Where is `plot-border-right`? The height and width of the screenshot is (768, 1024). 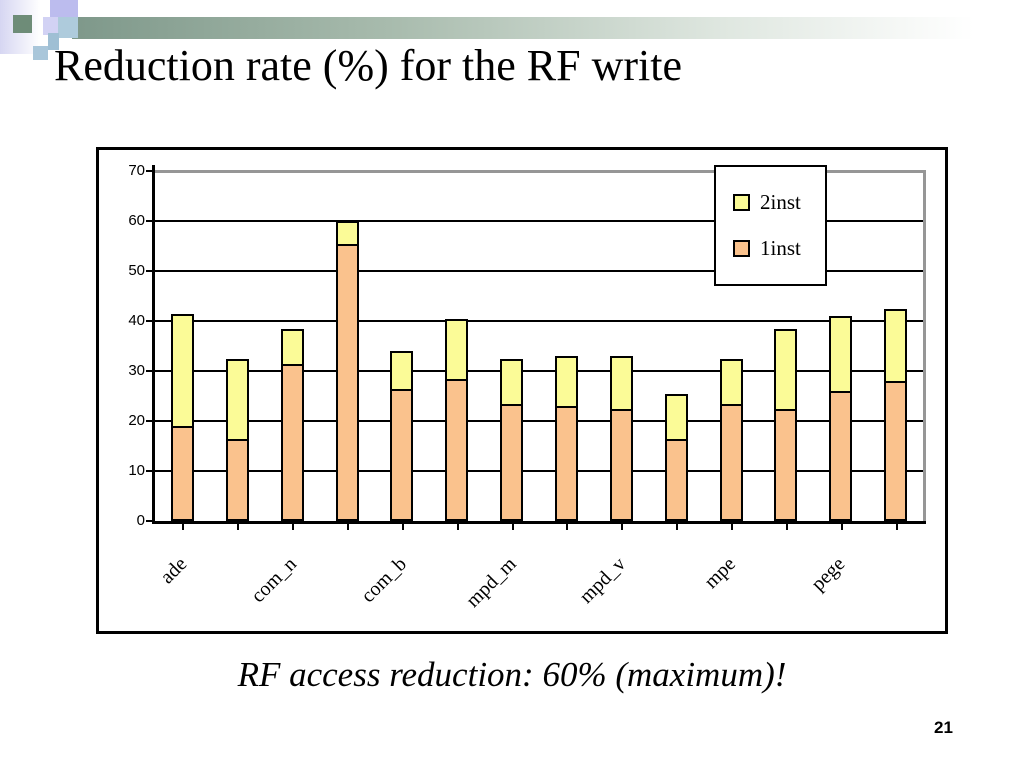
plot-border-right is located at coordinates (924, 346).